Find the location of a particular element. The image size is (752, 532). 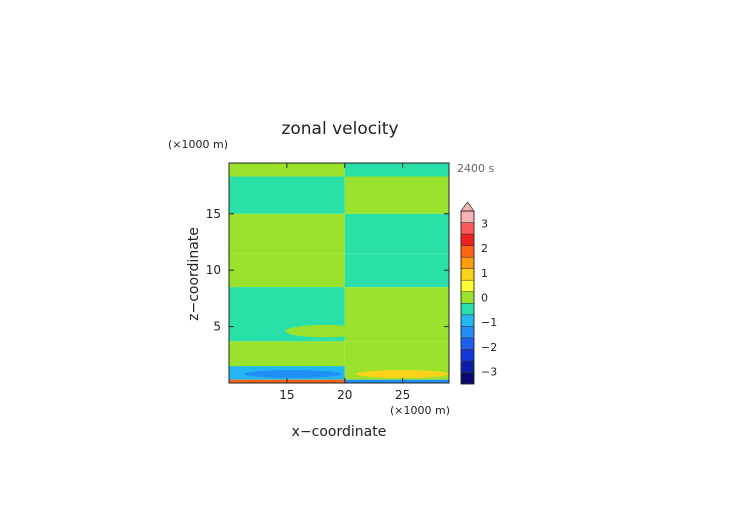

y-axis-ticks: 5 10 15 is located at coordinates (327, 270).